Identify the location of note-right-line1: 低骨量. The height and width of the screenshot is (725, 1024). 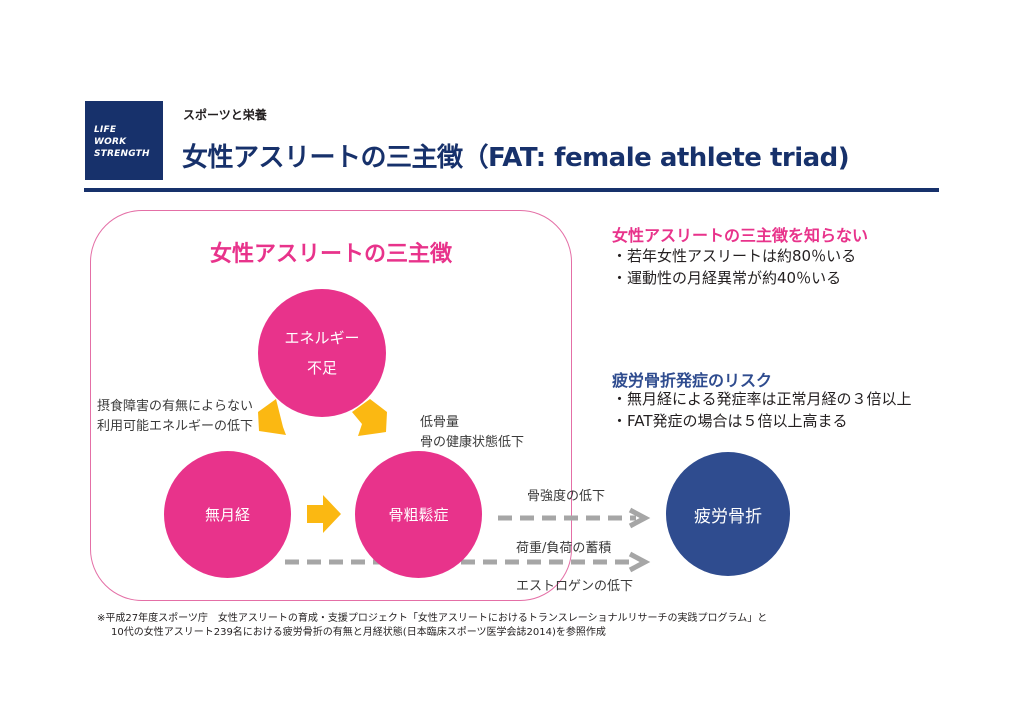
(440, 422).